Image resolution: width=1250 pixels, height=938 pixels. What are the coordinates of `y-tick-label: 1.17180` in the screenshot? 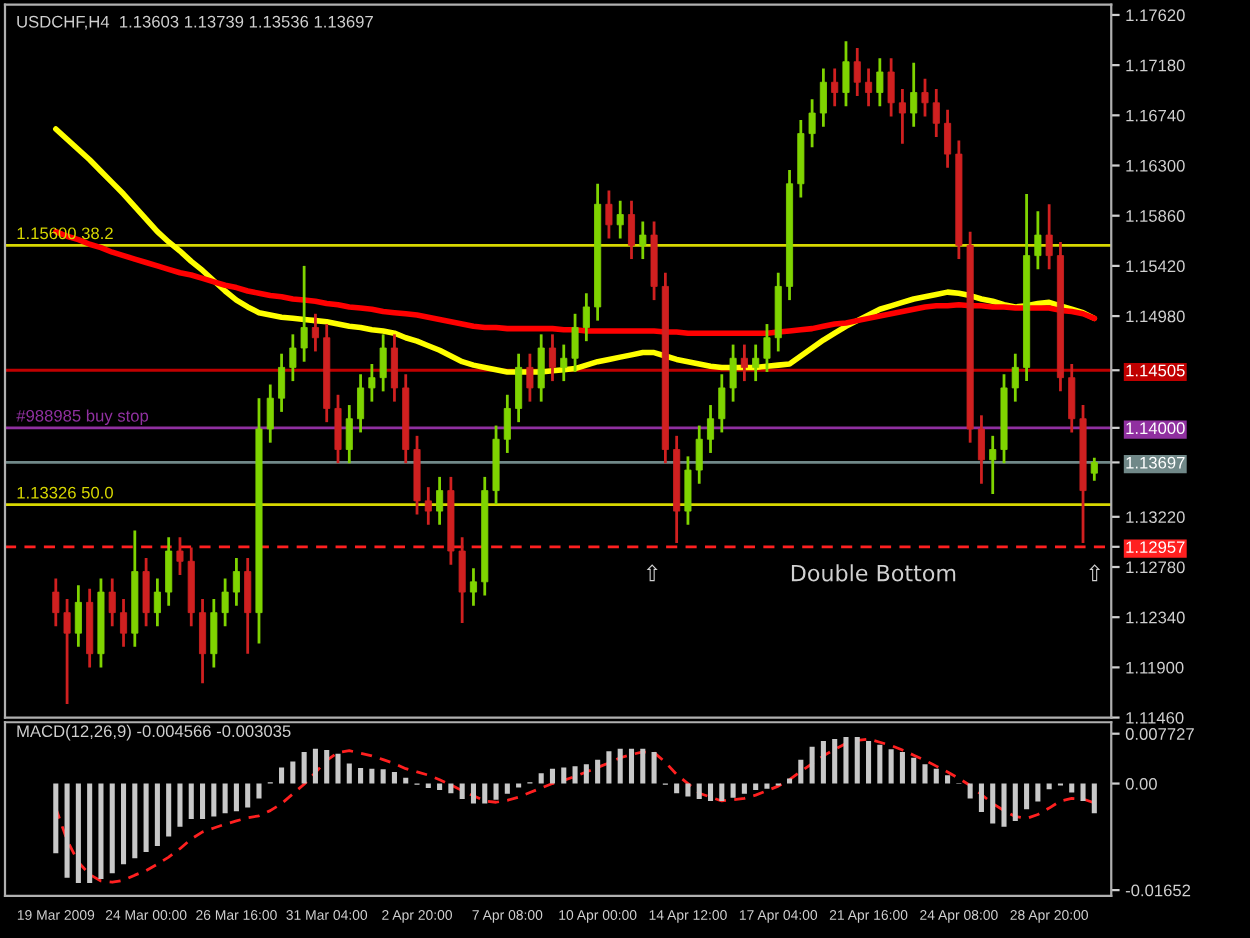 It's located at (1155, 65).